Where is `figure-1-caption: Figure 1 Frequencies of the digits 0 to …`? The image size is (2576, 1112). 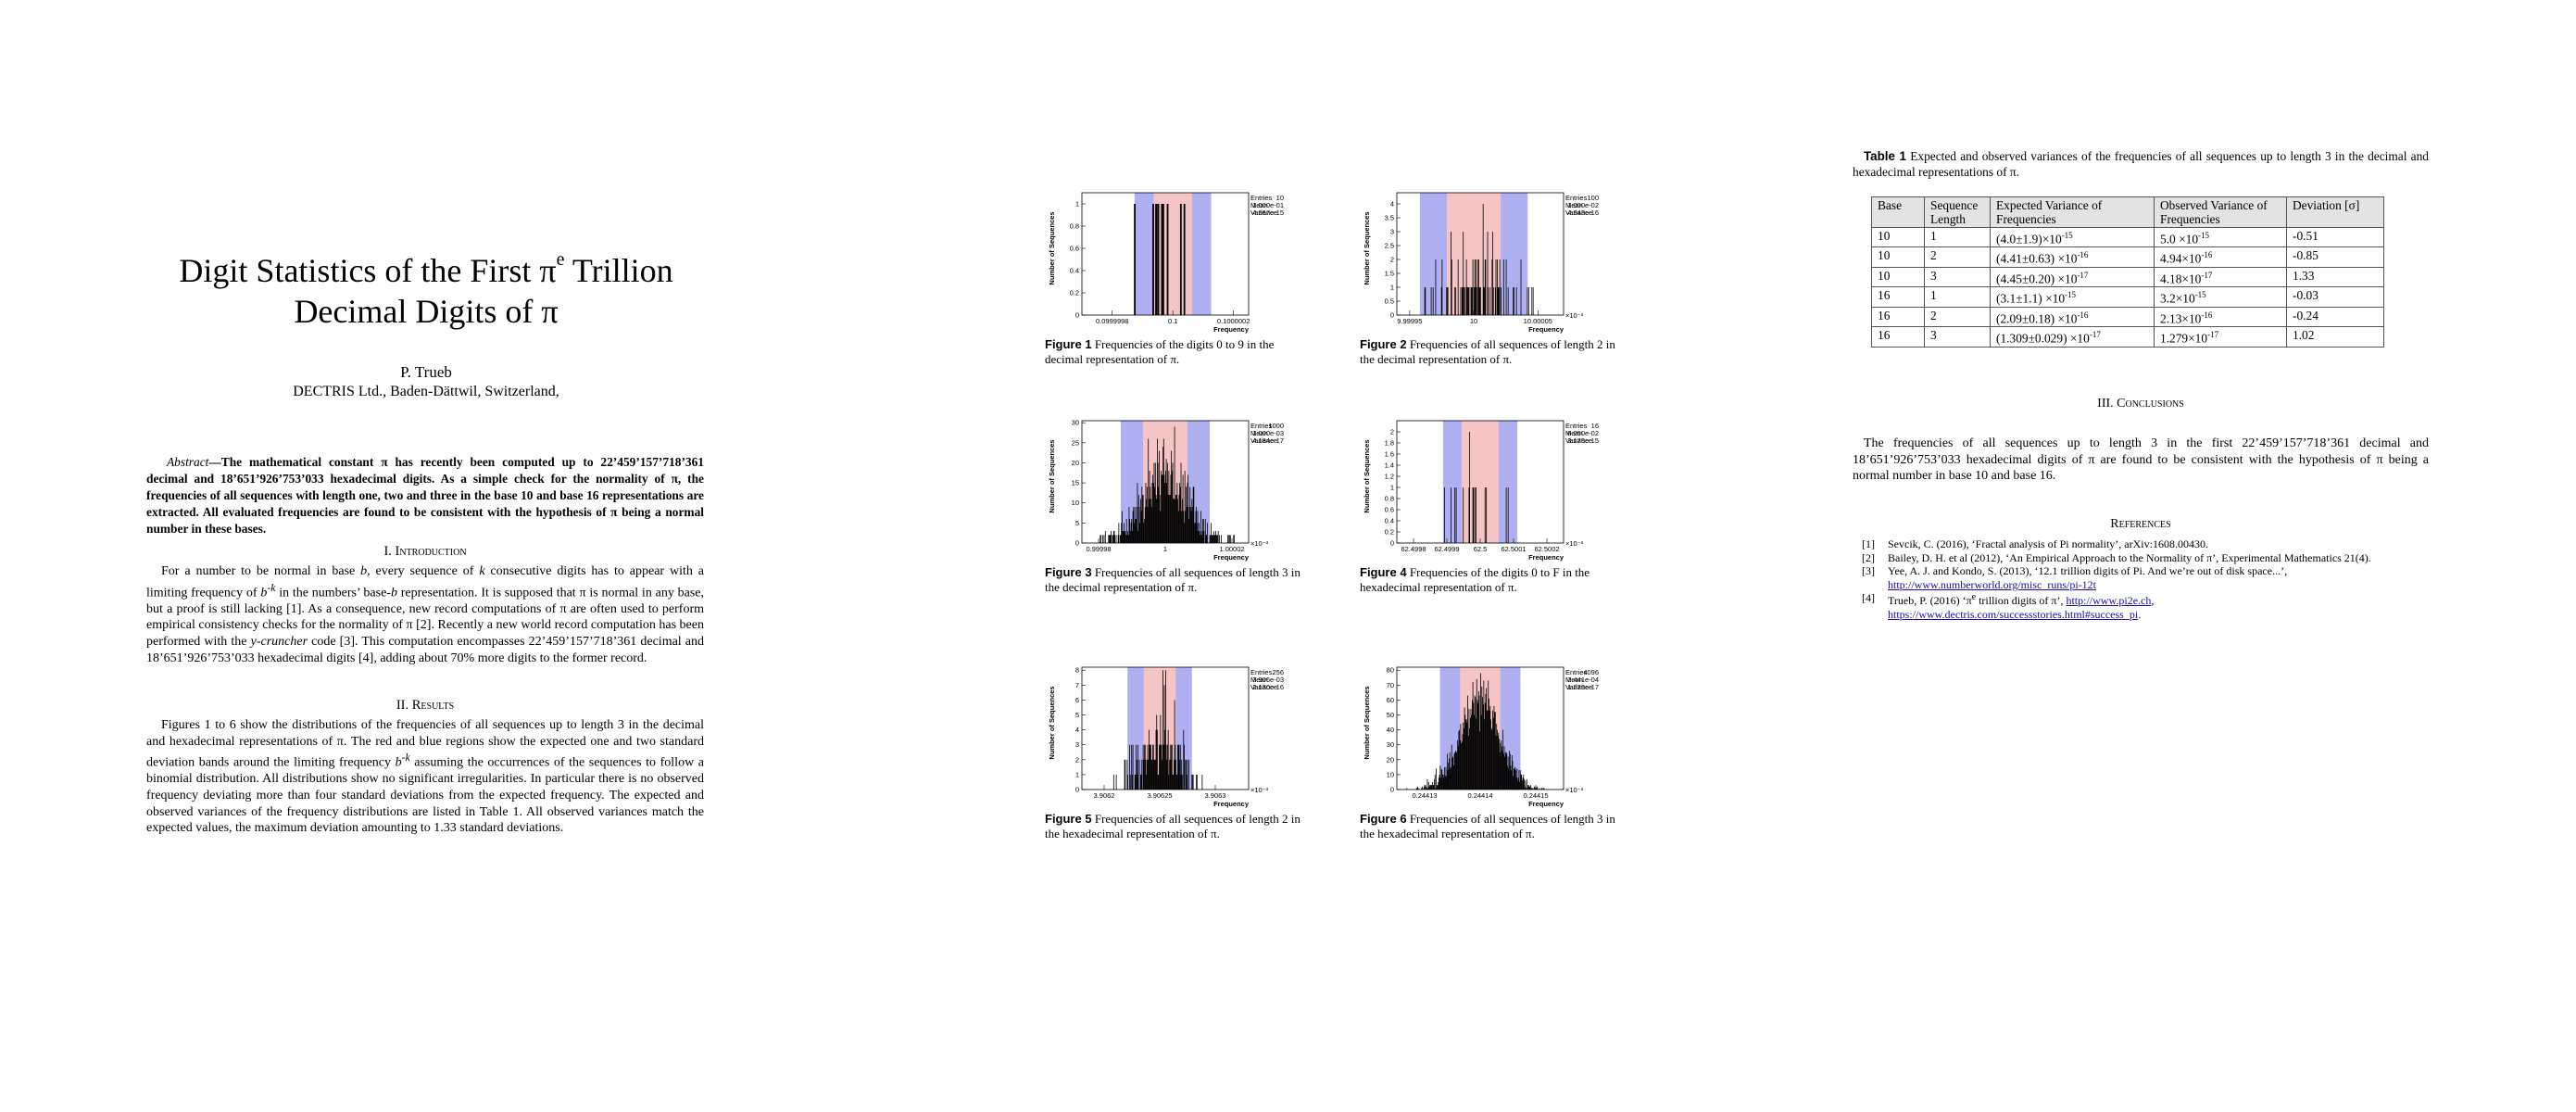
figure-1-caption: Figure 1 Frequencies of the digits 0 to … is located at coordinates (1160, 351).